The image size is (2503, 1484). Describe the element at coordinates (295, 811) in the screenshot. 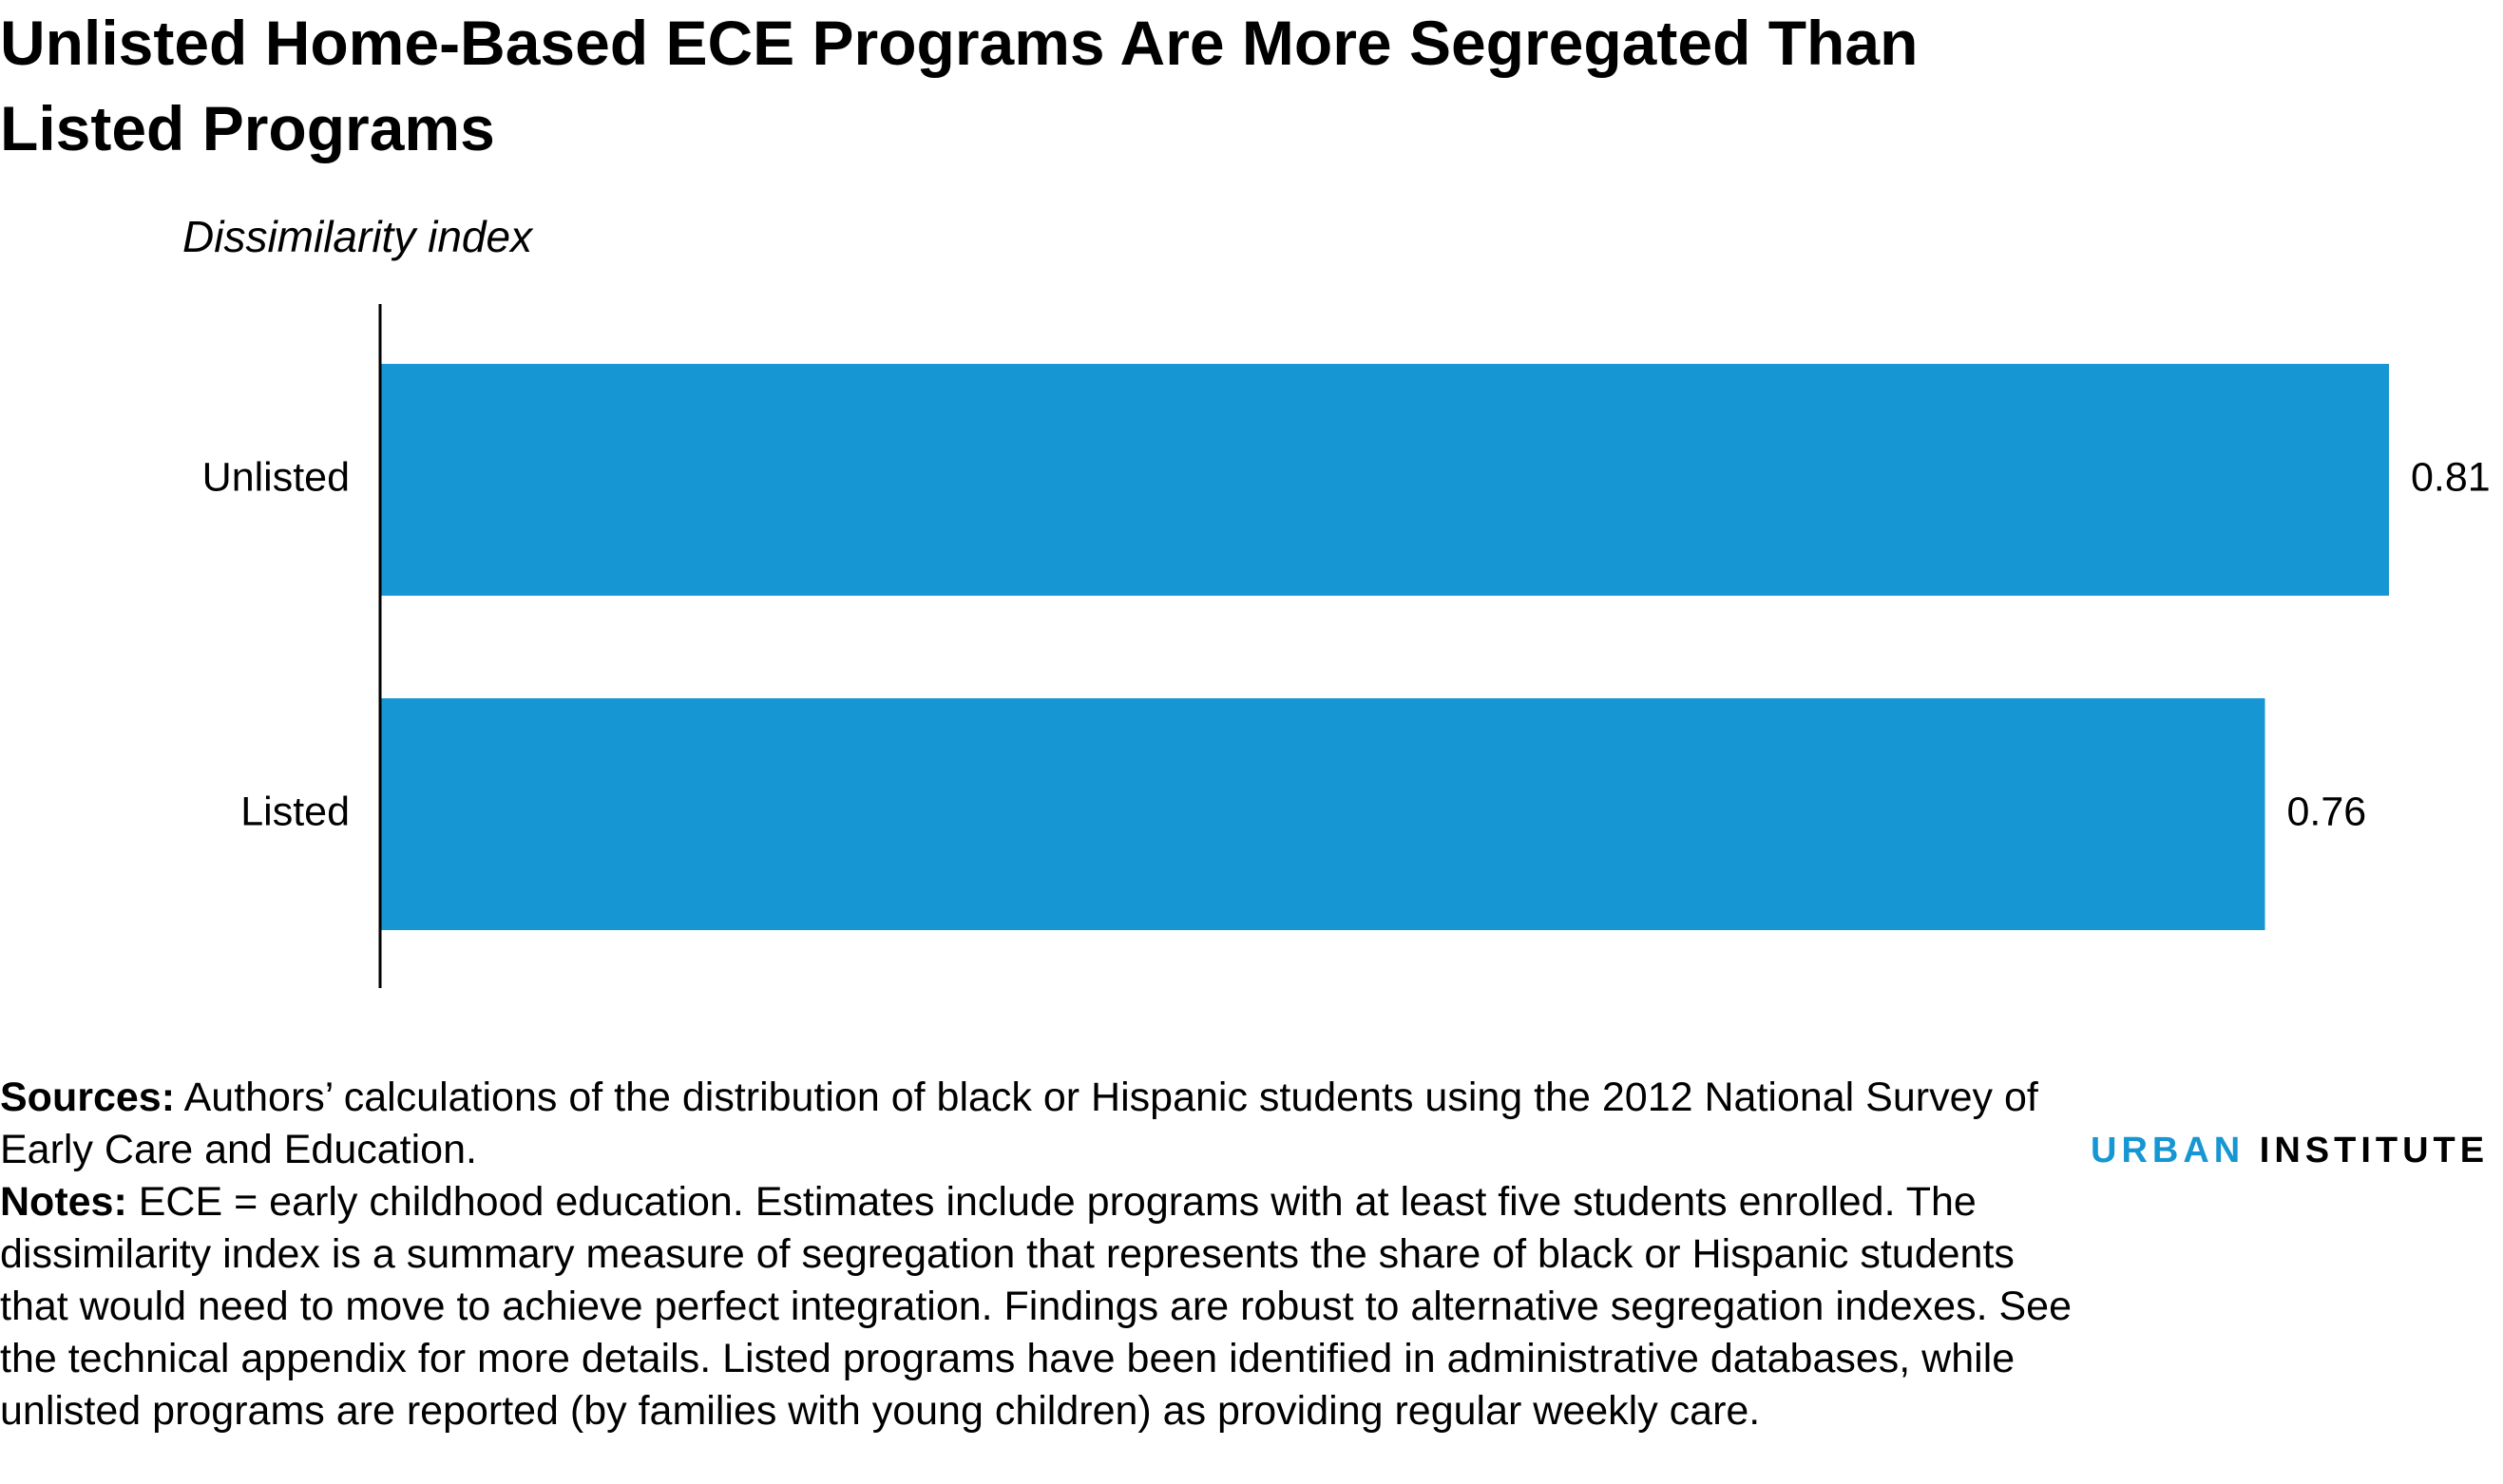

I see `category-label: Listed` at that location.